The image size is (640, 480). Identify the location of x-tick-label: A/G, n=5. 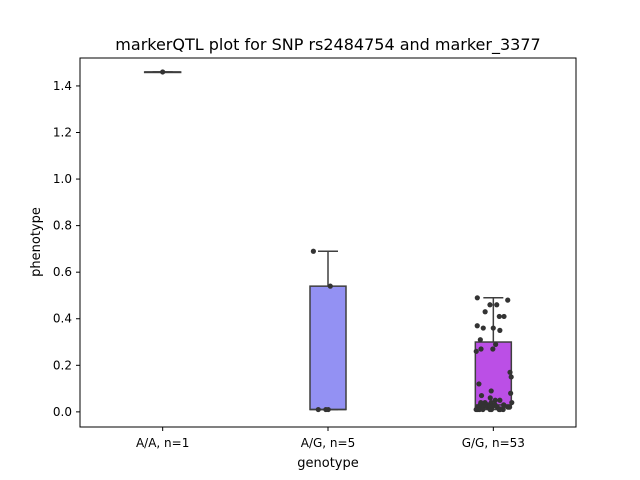
(328, 443).